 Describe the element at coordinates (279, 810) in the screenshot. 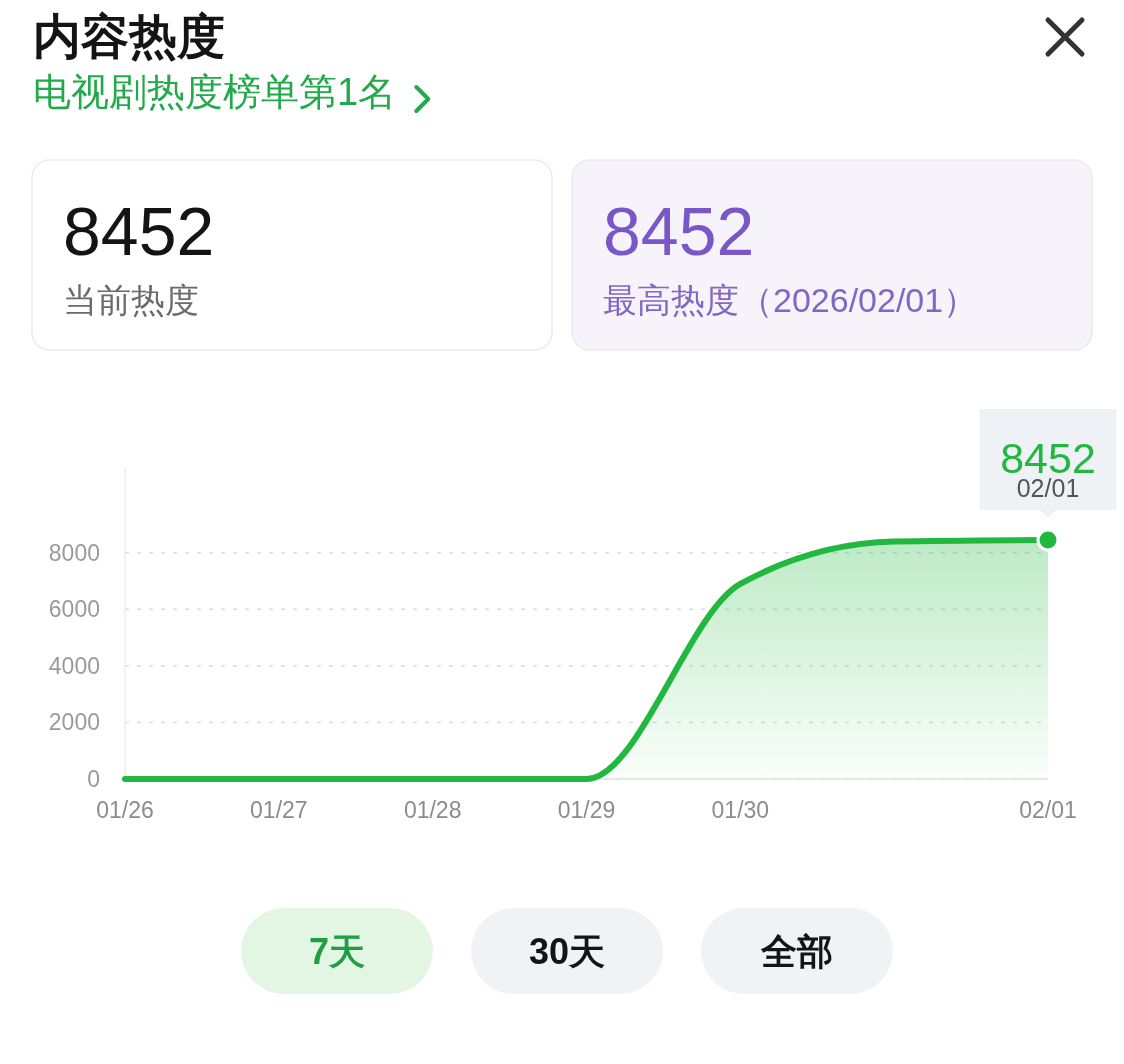

I see `x-tick-label: 01/27` at that location.